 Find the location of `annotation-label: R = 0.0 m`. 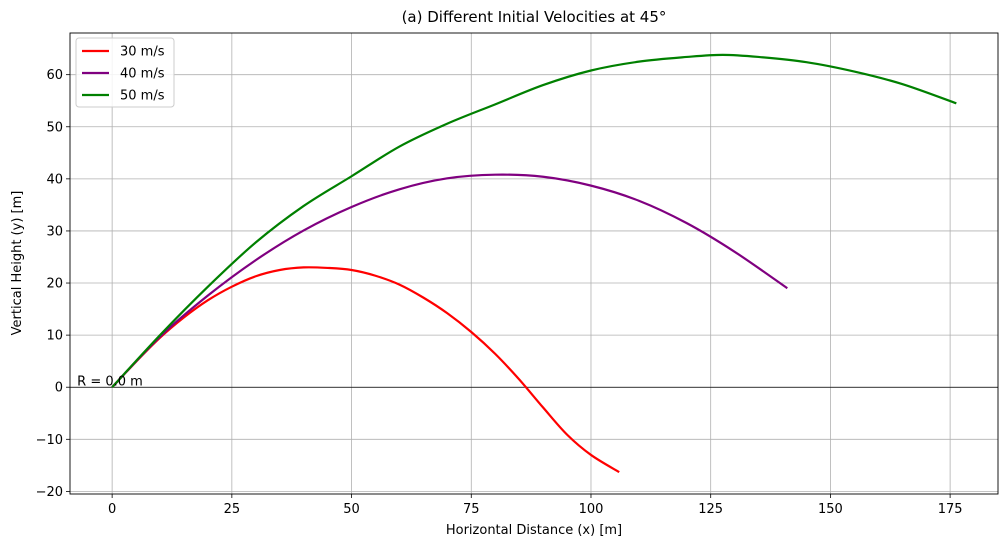

annotation-label: R = 0.0 m is located at coordinates (110, 382).